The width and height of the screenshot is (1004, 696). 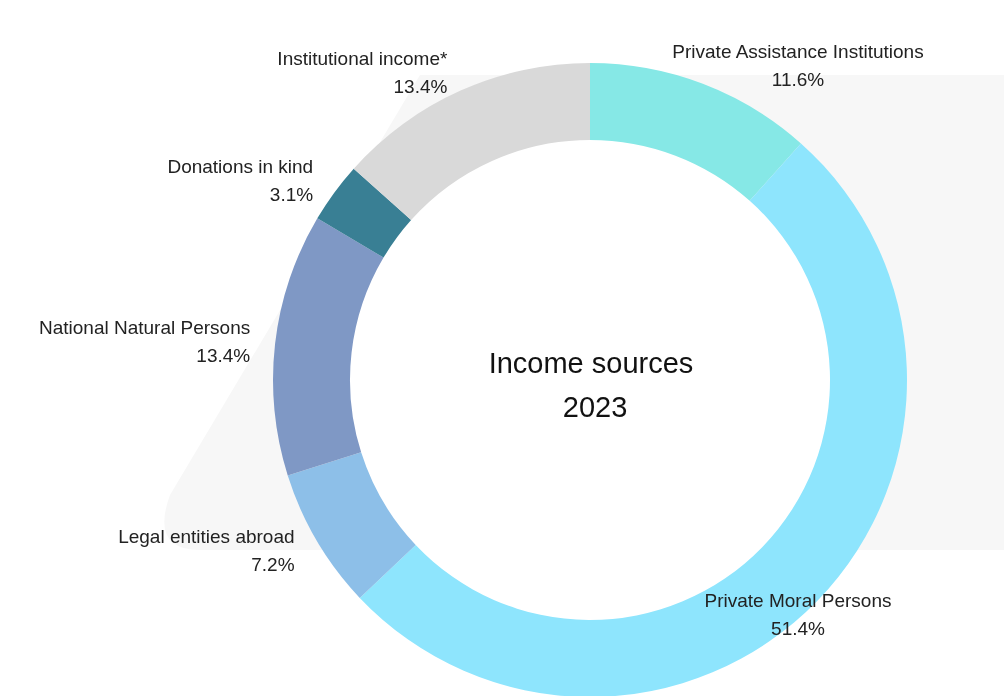 I want to click on slice-label: Legal entities abroad, so click(x=206, y=537).